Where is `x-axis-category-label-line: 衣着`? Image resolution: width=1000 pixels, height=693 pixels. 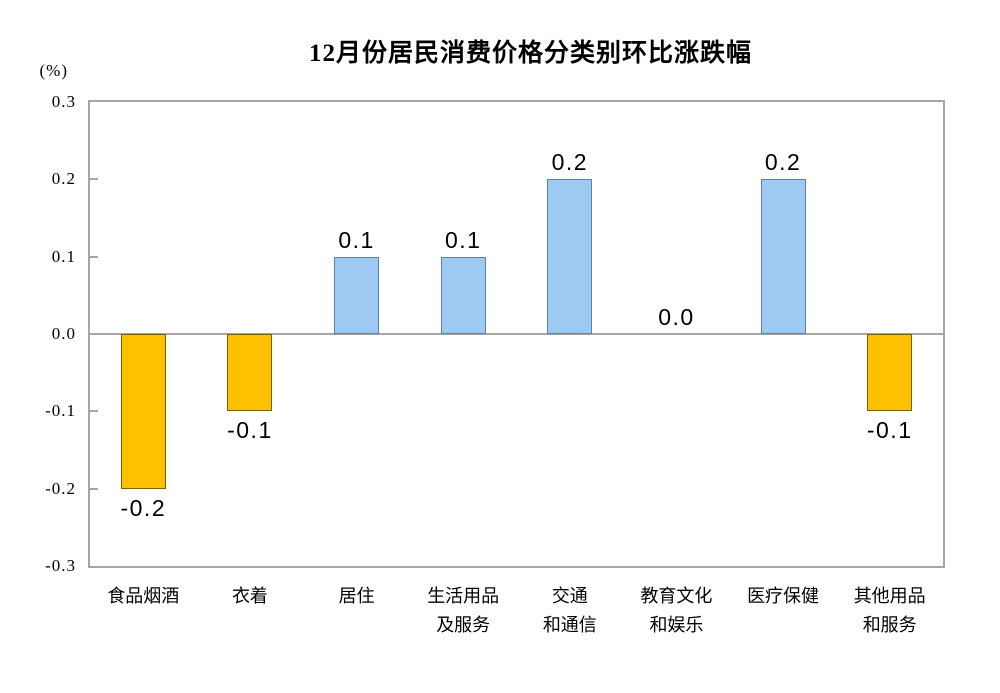
x-axis-category-label-line: 衣着 is located at coordinates (249, 596).